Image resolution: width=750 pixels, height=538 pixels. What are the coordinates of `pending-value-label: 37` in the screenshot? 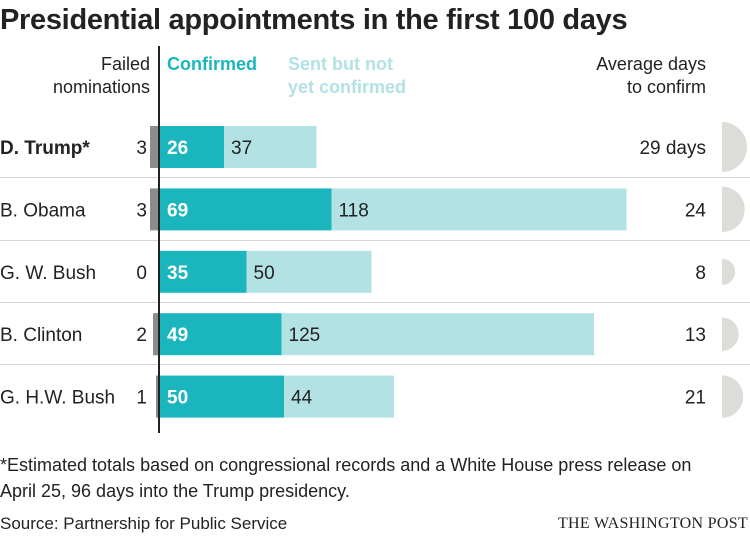 It's located at (241, 148).